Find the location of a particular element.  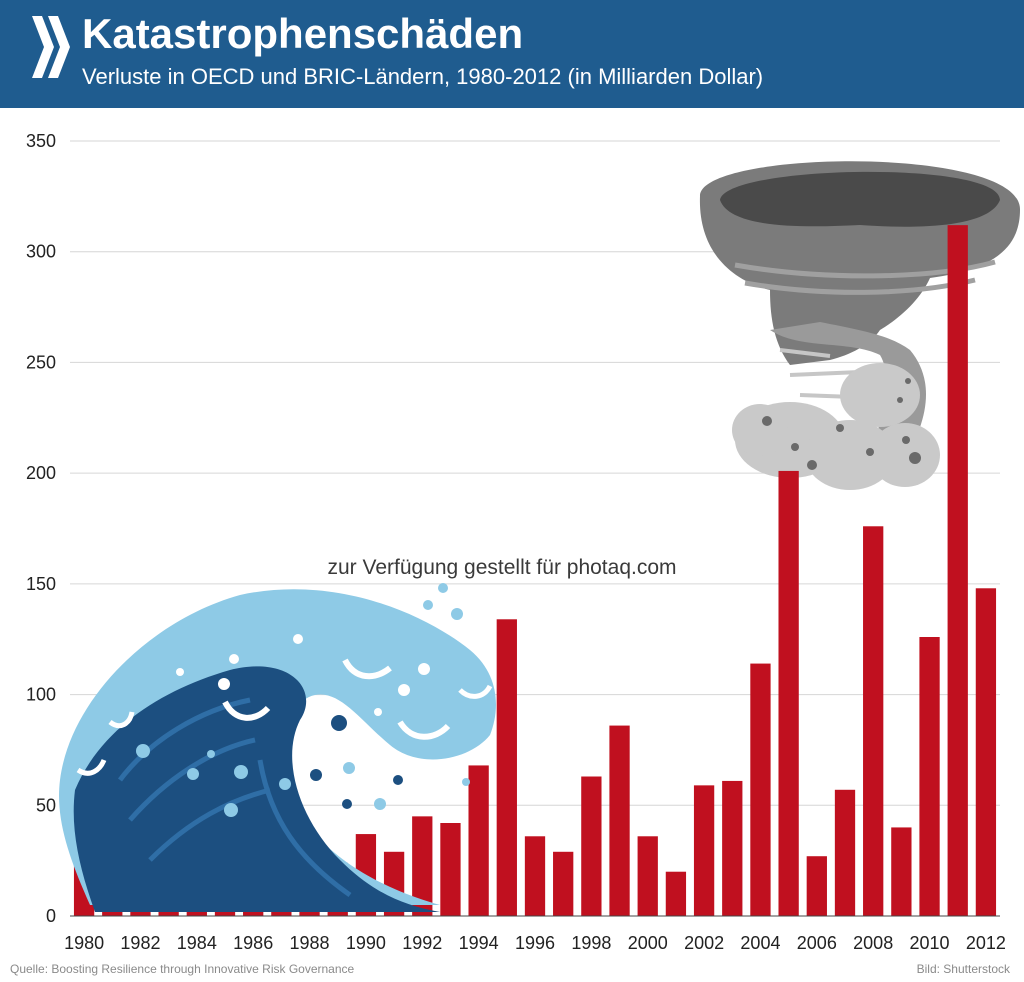

bar-1996 is located at coordinates (535, 876).